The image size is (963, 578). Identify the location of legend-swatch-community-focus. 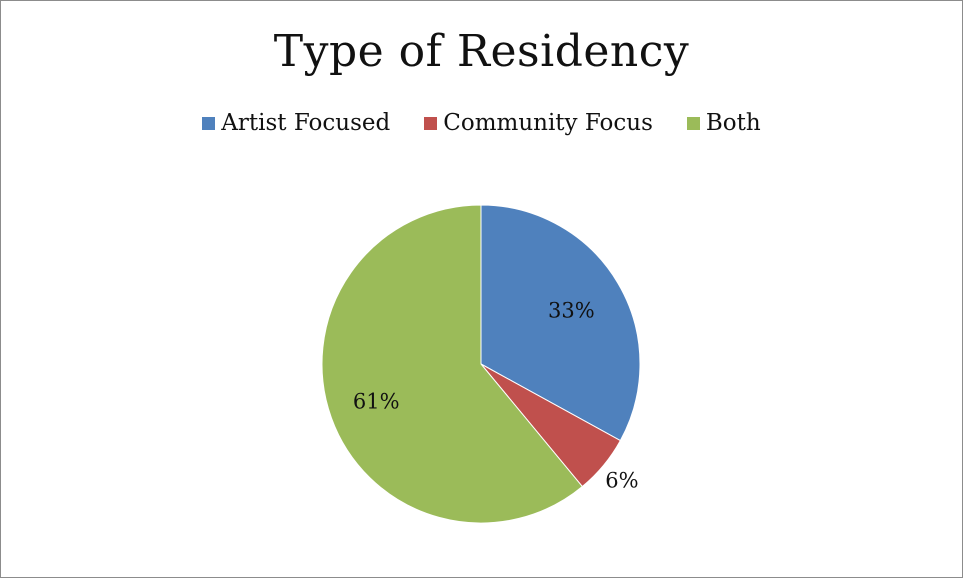
(431, 123).